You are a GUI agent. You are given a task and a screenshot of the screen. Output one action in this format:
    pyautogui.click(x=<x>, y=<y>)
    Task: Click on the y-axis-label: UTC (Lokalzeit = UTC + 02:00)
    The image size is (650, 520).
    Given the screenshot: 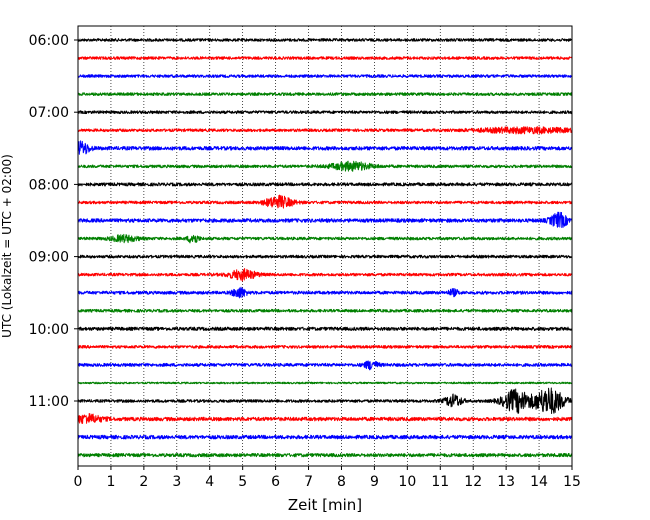 What is the action you would take?
    pyautogui.click(x=7, y=246)
    